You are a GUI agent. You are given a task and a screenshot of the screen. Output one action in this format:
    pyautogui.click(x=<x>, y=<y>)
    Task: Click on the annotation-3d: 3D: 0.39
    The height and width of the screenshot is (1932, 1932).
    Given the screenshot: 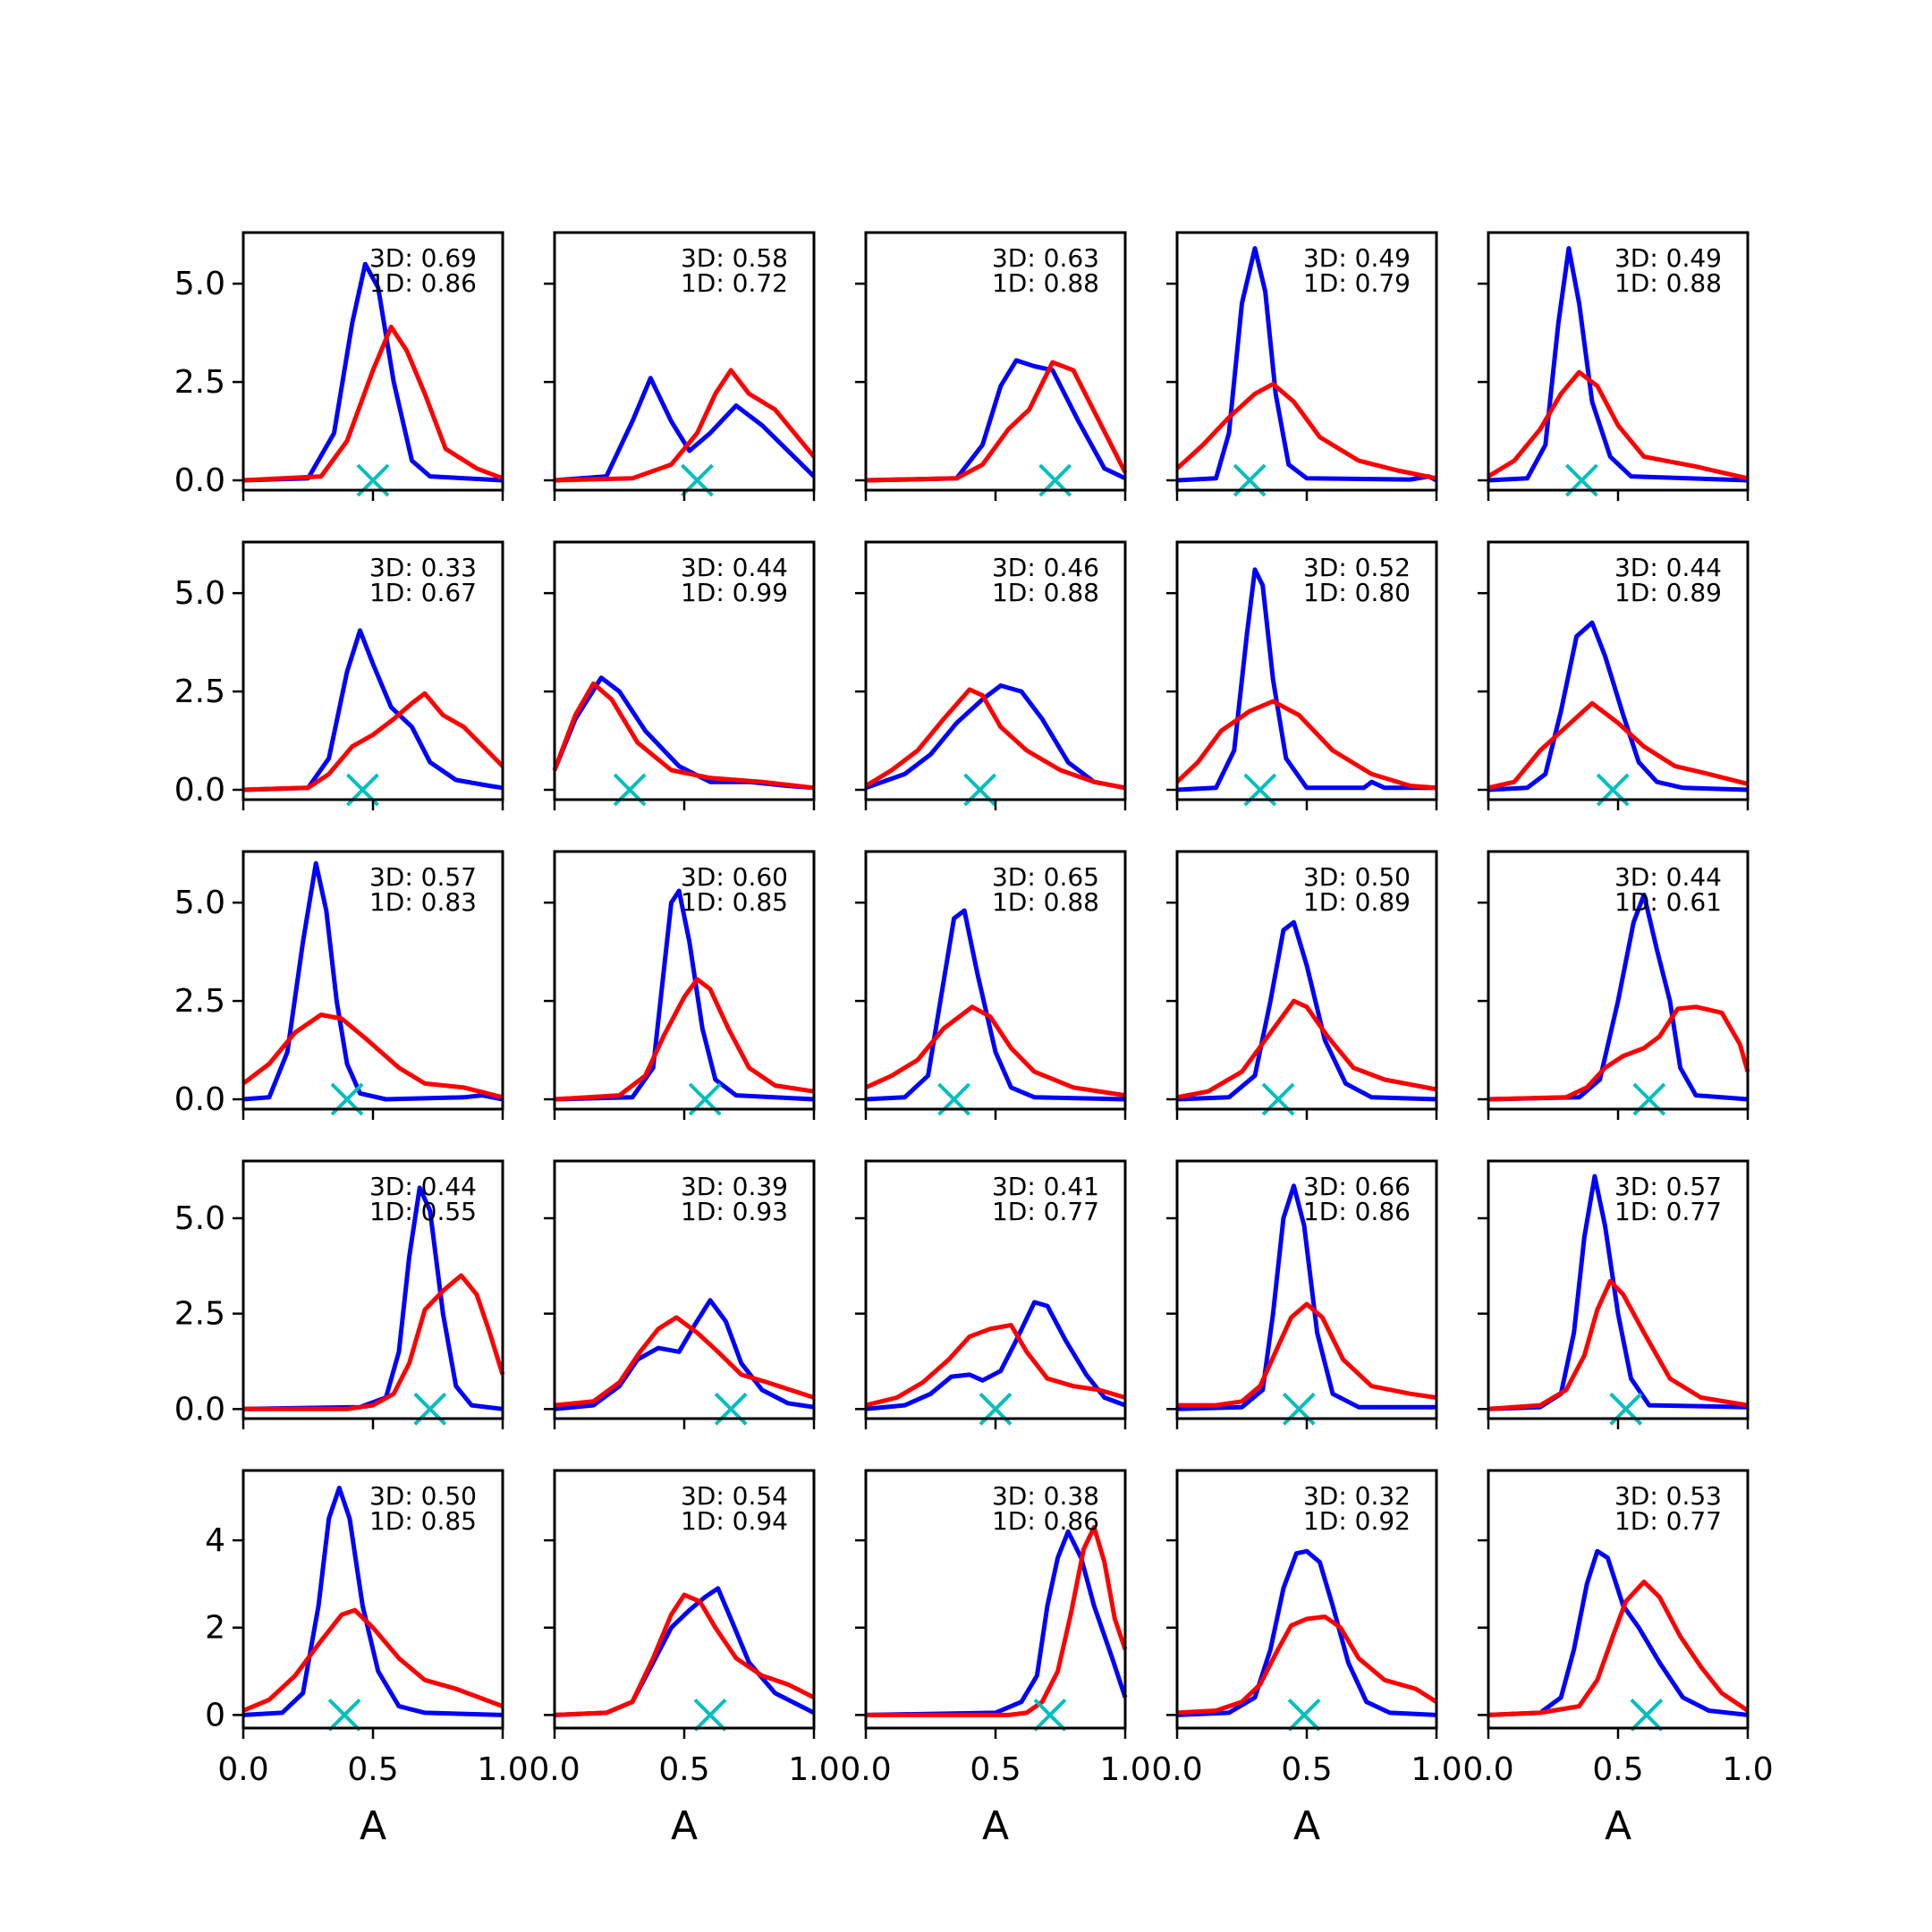 What is the action you would take?
    pyautogui.click(x=734, y=1186)
    